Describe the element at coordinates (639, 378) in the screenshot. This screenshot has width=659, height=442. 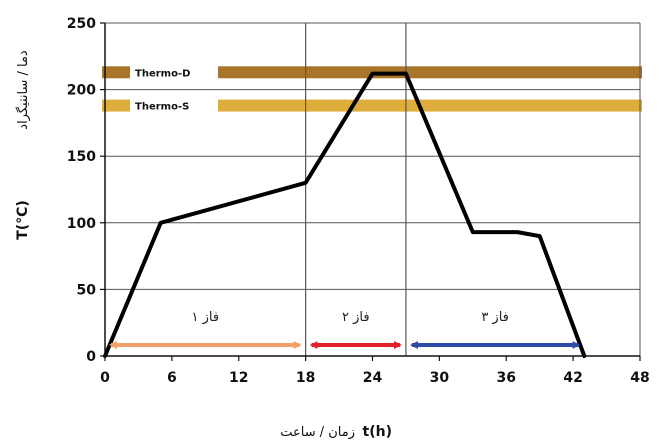
I see `x-tick-label-8: 48` at that location.